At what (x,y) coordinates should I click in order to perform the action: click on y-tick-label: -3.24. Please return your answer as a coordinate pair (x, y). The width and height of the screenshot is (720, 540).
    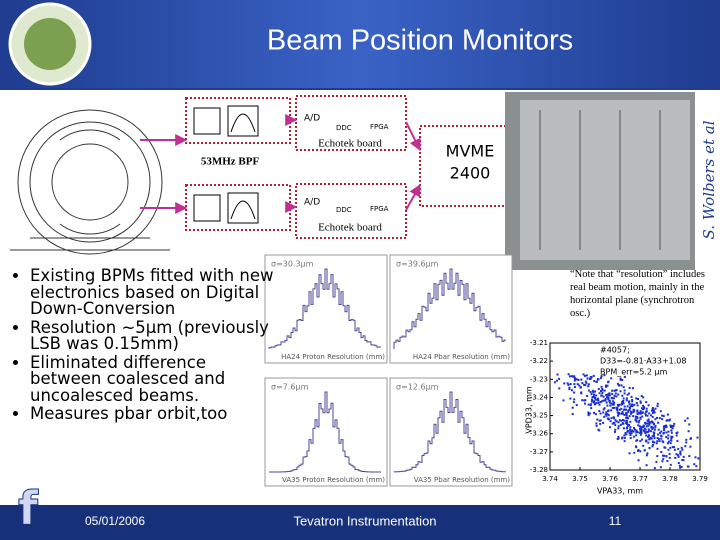
    Looking at the image, I should click on (539, 397).